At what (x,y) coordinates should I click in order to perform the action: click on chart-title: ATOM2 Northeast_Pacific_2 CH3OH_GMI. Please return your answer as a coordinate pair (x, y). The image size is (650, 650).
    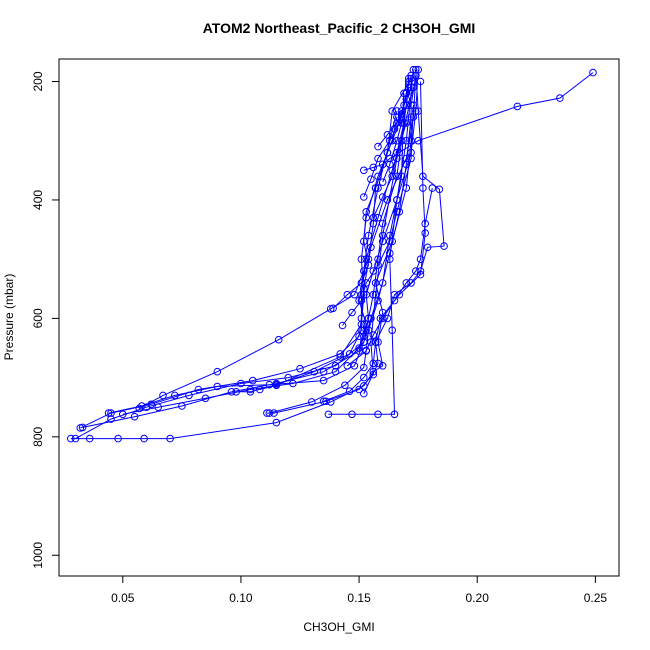
    Looking at the image, I should click on (339, 28).